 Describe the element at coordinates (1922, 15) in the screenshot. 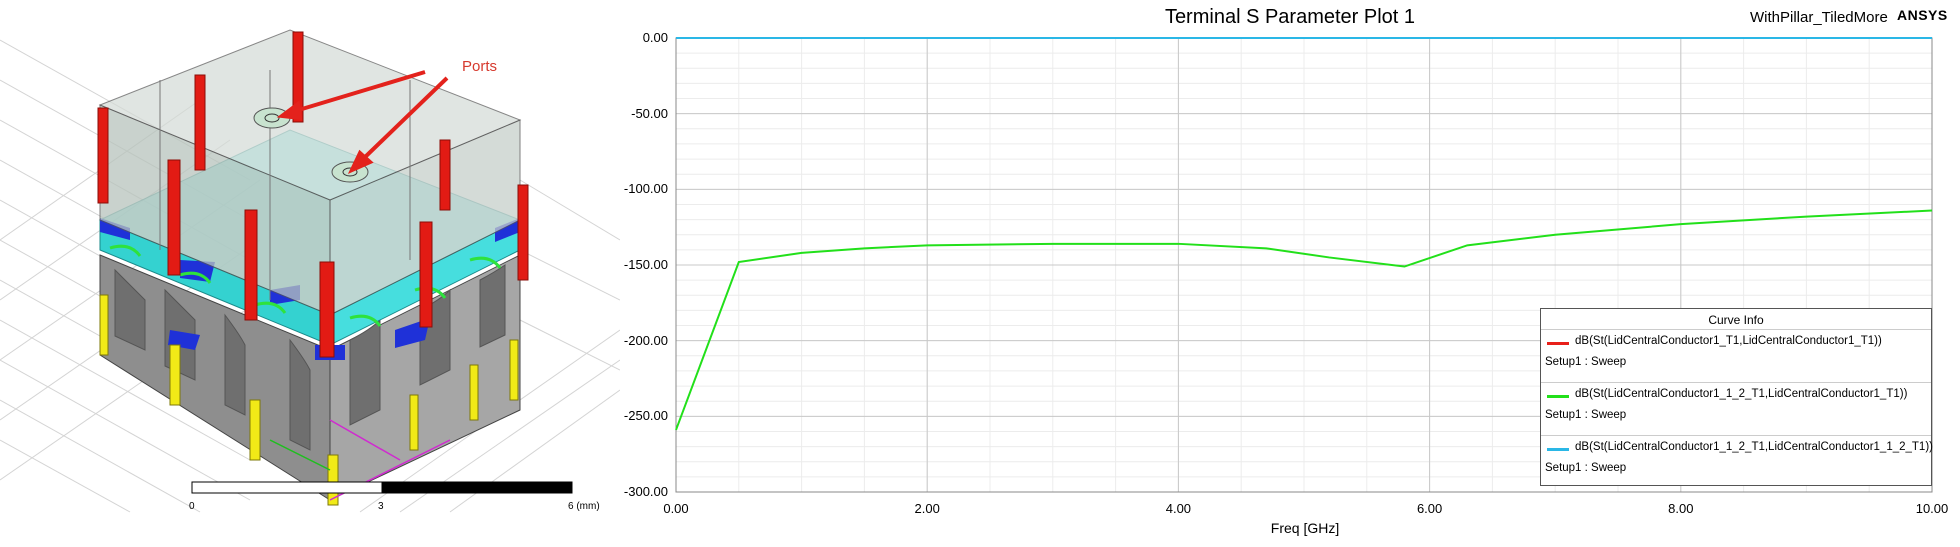

I see `ansys-logo: ANSYS` at that location.